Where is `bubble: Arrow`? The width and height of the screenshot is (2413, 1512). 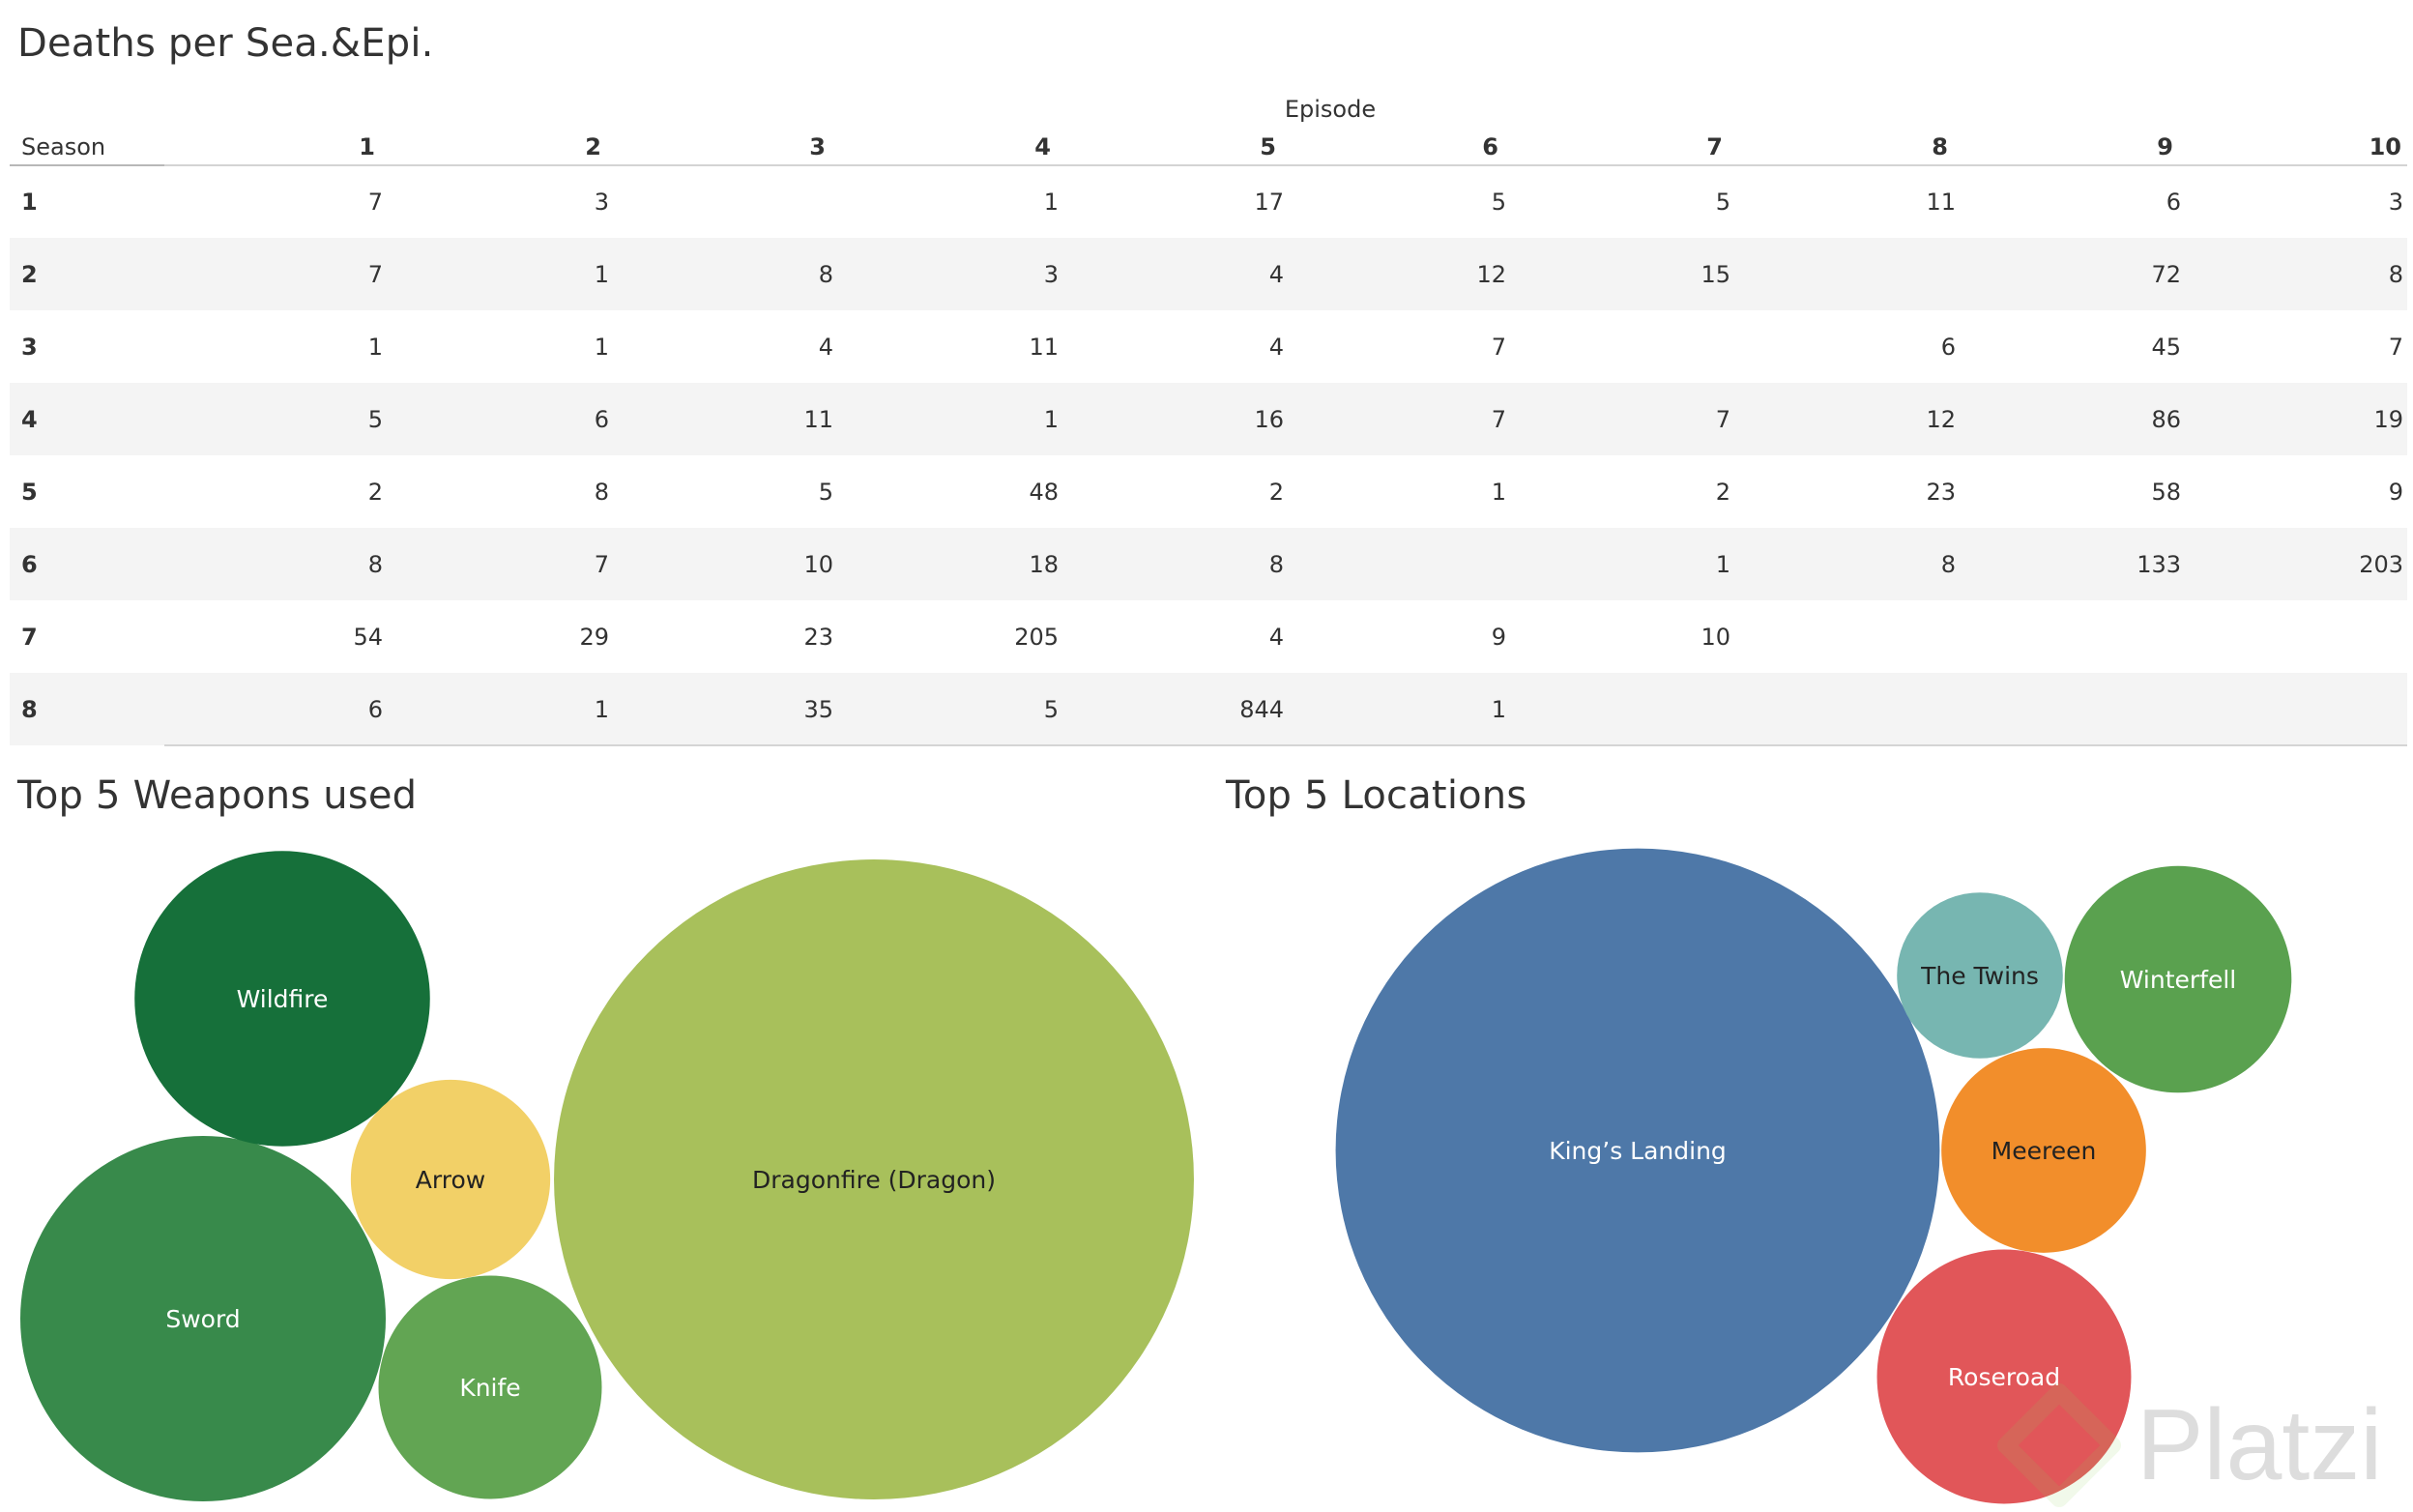 bubble: Arrow is located at coordinates (450, 1179).